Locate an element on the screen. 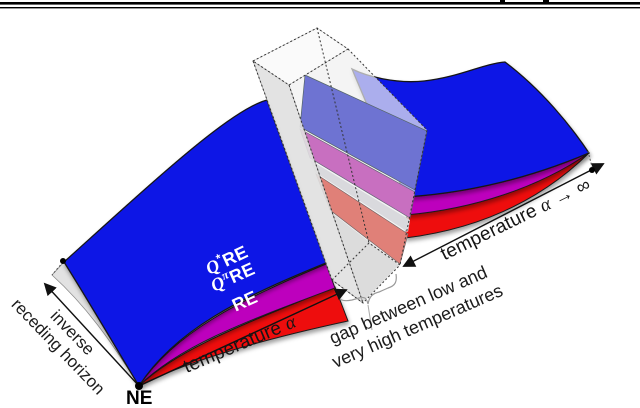 This screenshot has height=408, width=640. gap-brace-stem is located at coordinates (370, 317).